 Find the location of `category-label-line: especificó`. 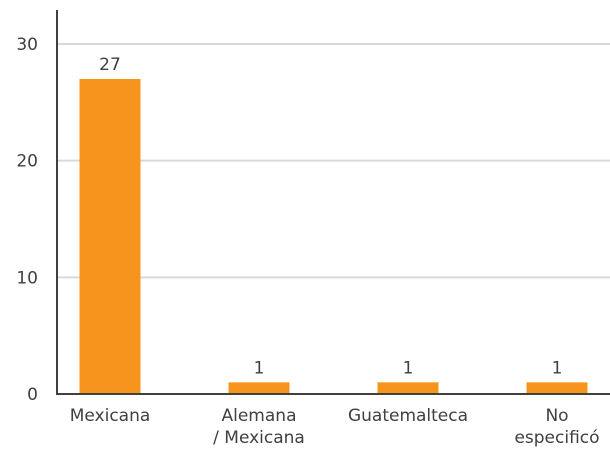

category-label-line: especificó is located at coordinates (556, 438).